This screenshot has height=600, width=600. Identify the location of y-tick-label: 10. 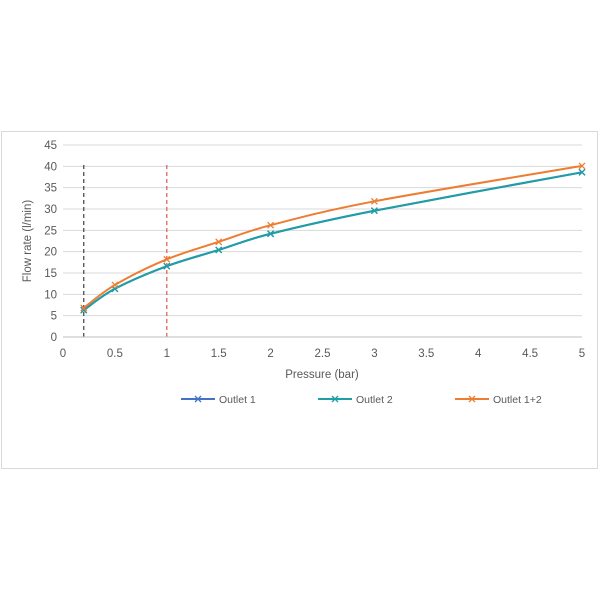
(50, 295).